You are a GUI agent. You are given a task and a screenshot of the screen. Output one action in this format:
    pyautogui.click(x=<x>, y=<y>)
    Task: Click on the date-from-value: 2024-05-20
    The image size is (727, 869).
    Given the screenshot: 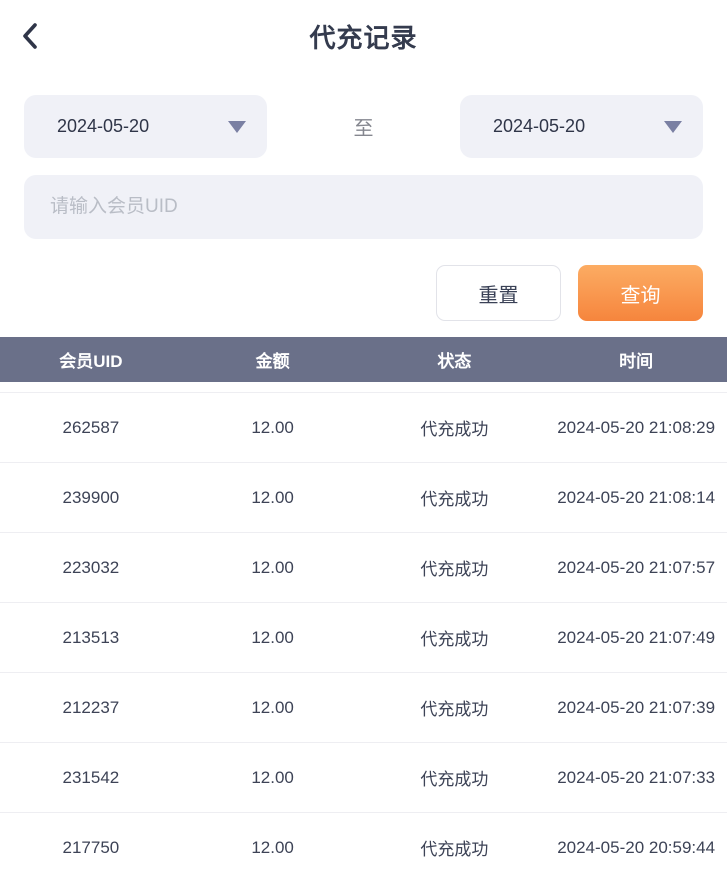 What is the action you would take?
    pyautogui.click(x=103, y=126)
    